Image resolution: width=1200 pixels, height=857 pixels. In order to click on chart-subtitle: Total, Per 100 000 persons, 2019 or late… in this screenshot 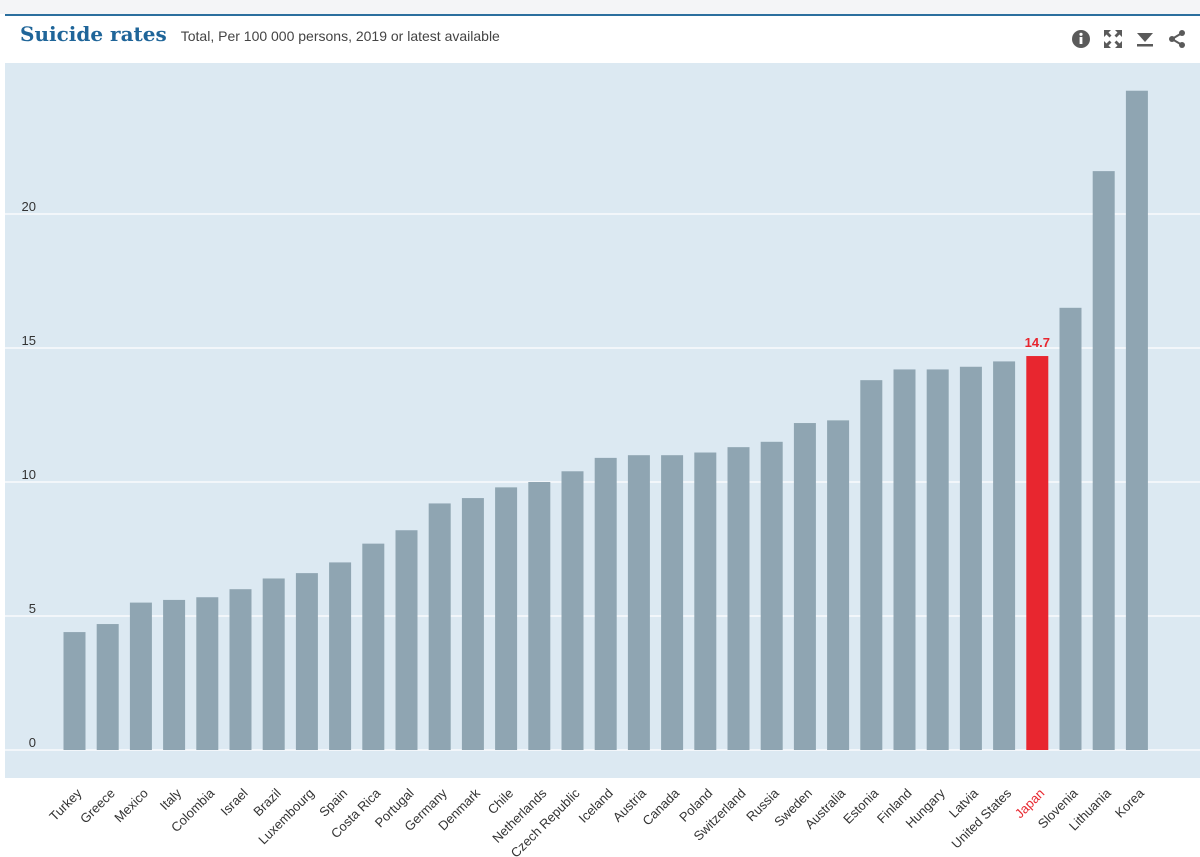, I will do `click(340, 36)`.